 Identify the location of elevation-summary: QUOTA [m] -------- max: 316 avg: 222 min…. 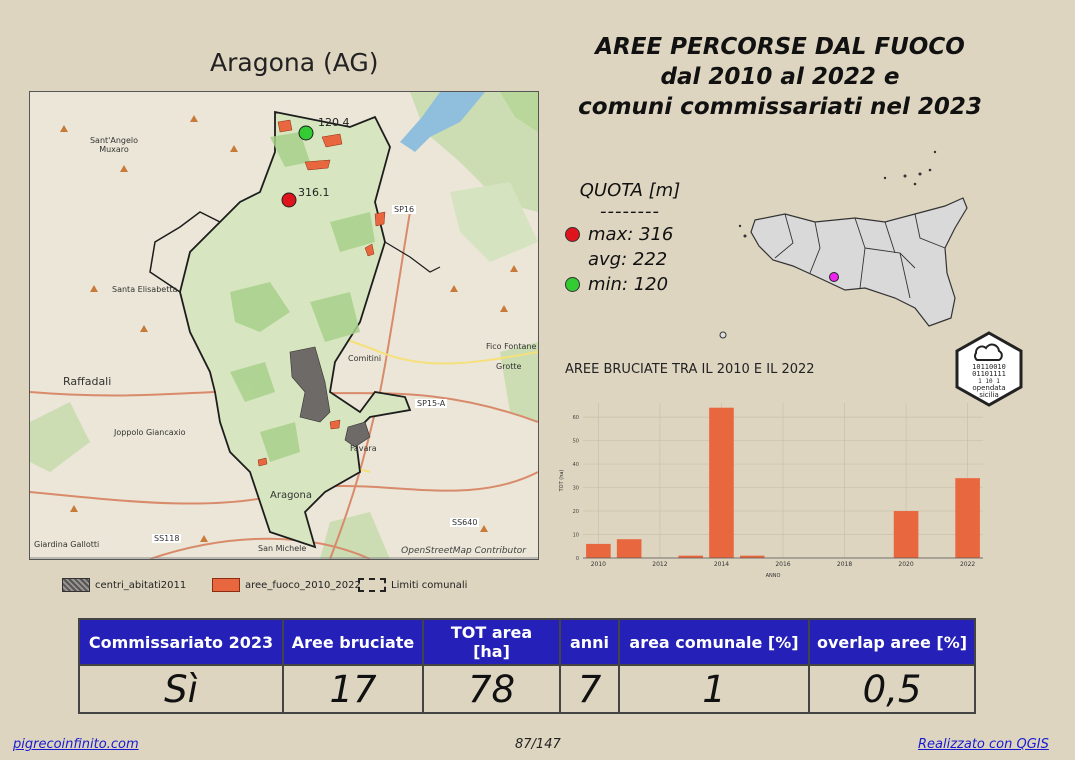
(630, 238).